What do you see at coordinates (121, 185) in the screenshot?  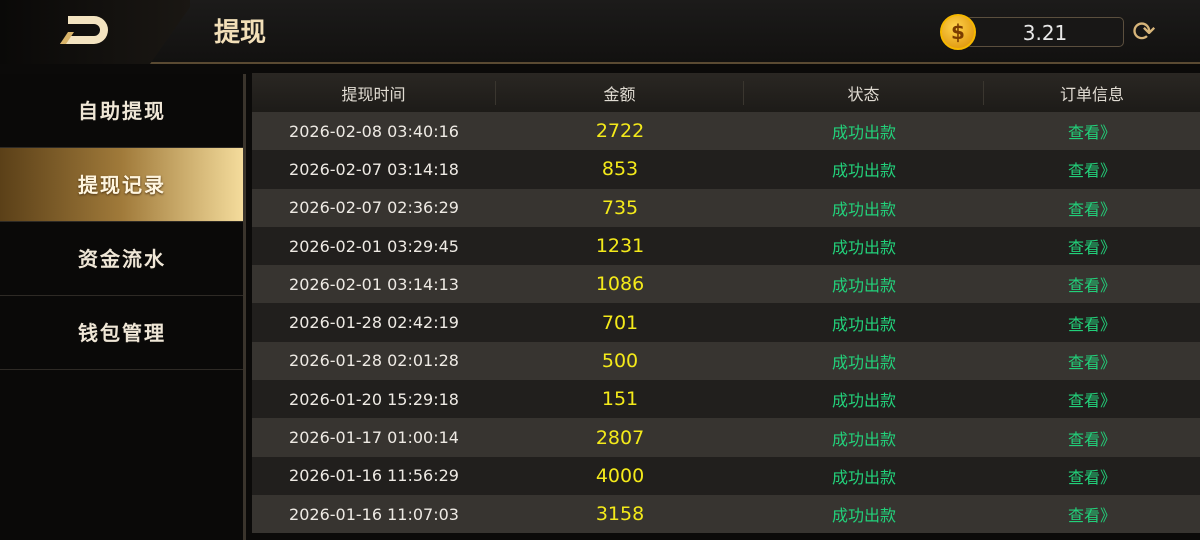 I see `sidebar-item-withdraw-records: 提现记录` at bounding box center [121, 185].